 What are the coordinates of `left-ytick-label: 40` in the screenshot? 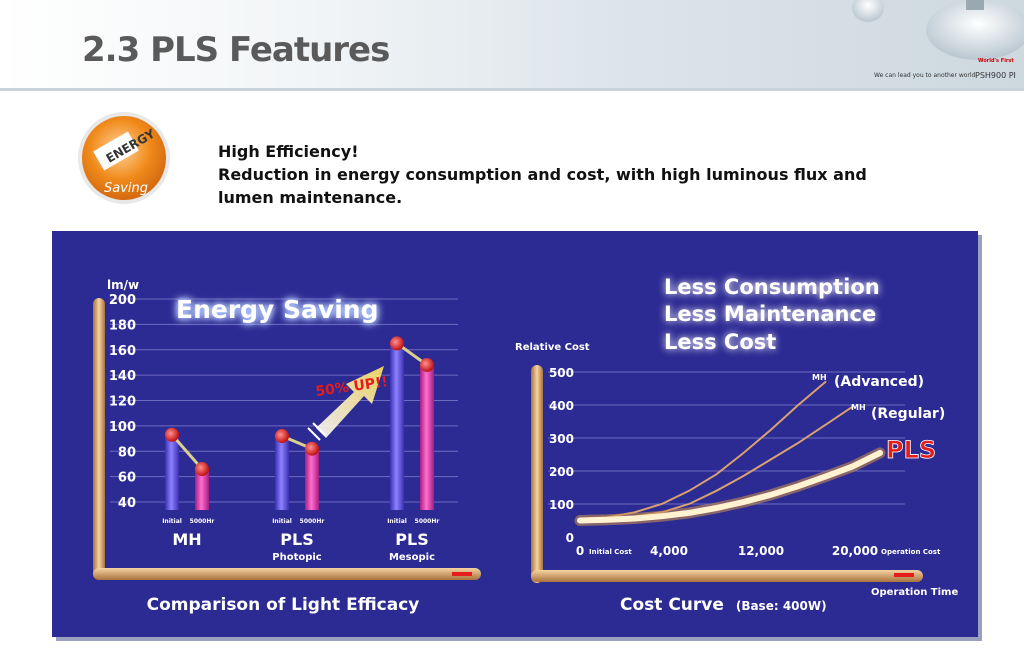 It's located at (127, 503).